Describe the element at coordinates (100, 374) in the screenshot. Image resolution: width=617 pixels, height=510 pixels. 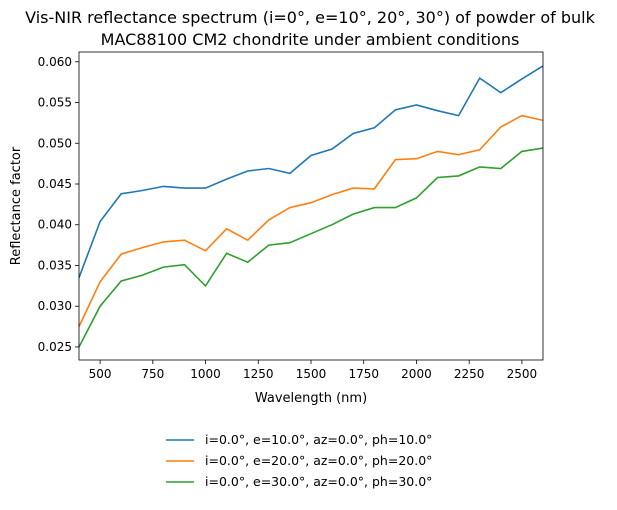
I see `x-tick-label: 500` at that location.